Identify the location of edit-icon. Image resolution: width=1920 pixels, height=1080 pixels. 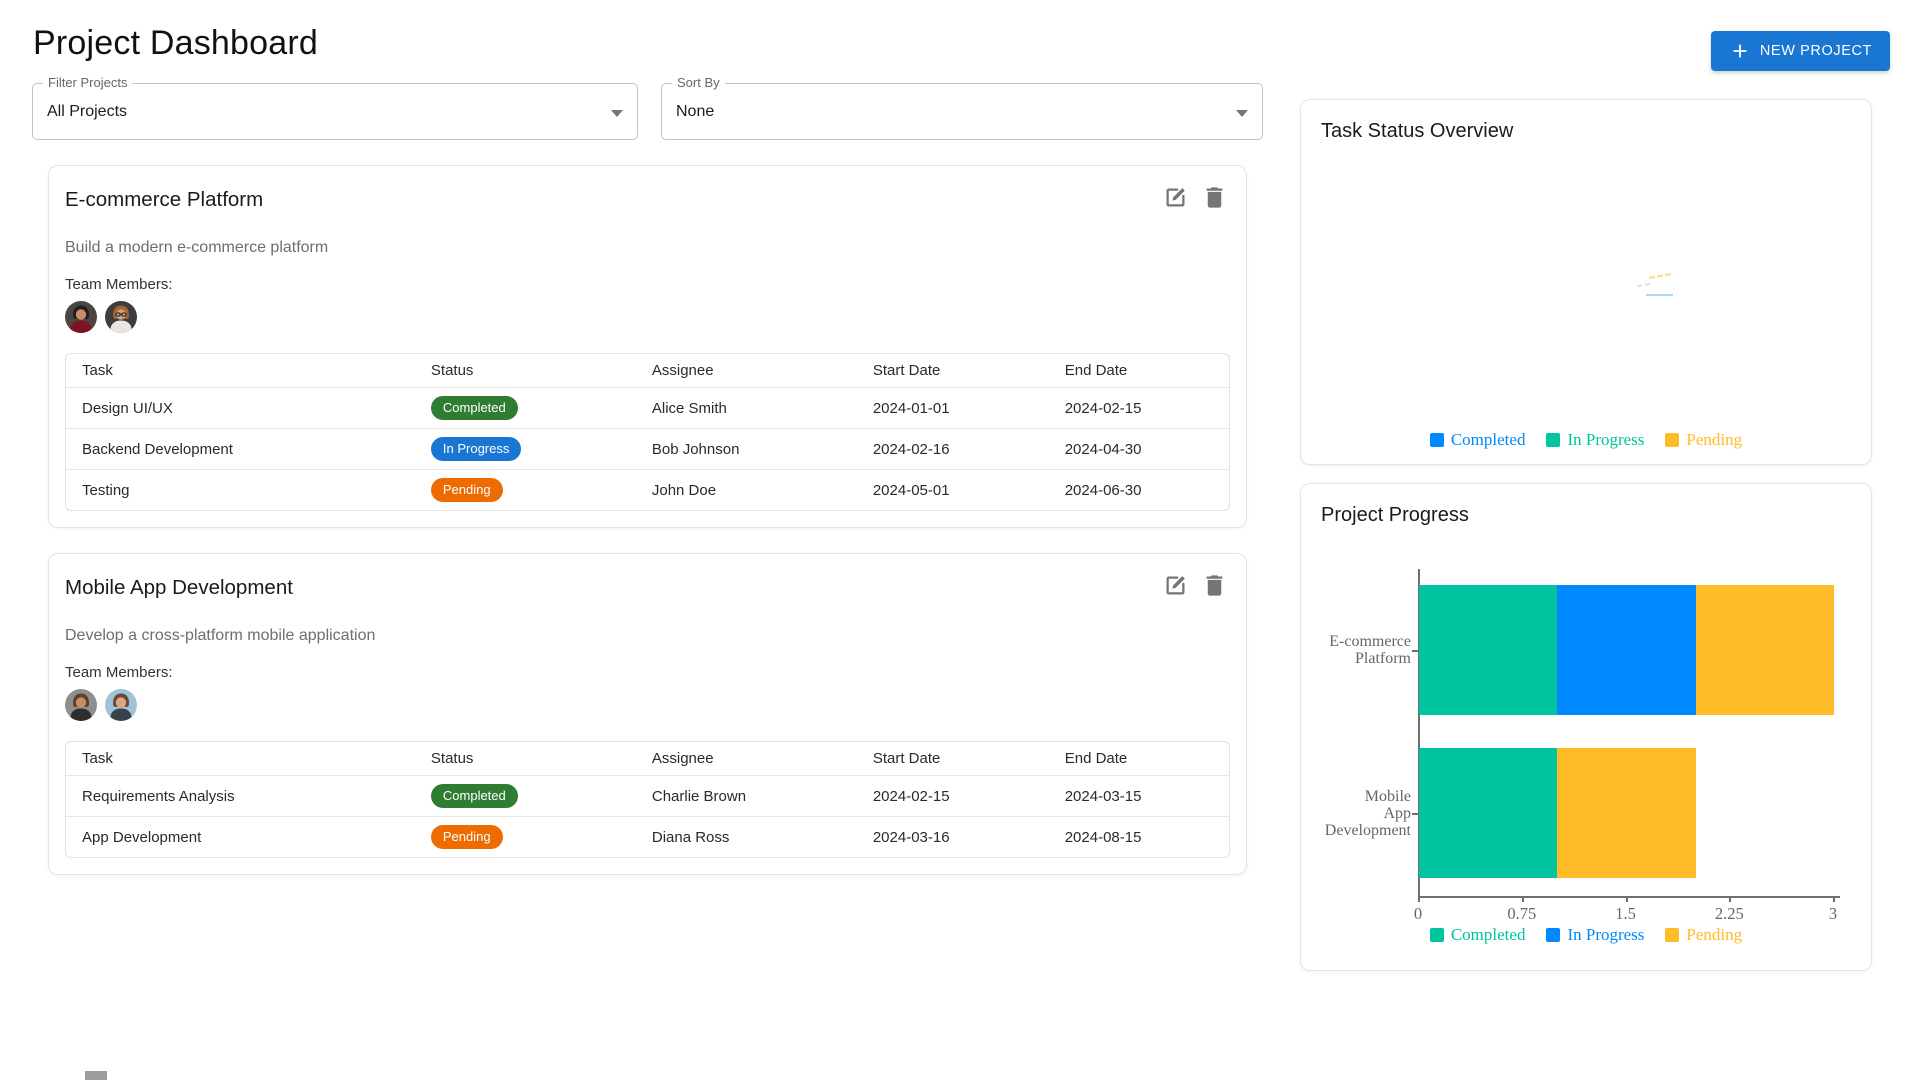
(1175, 201).